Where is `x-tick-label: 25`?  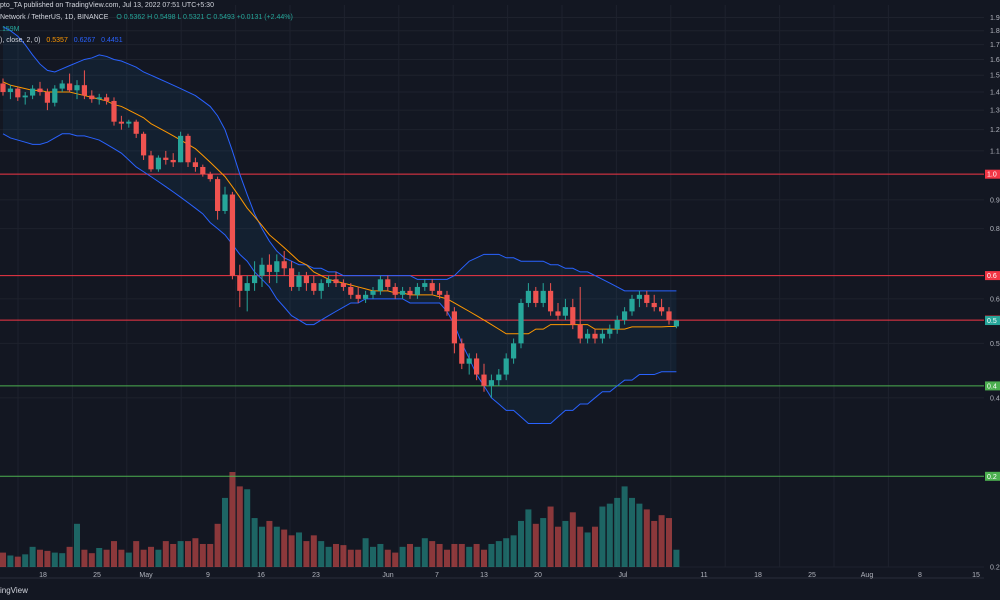
x-tick-label: 25 is located at coordinates (812, 575).